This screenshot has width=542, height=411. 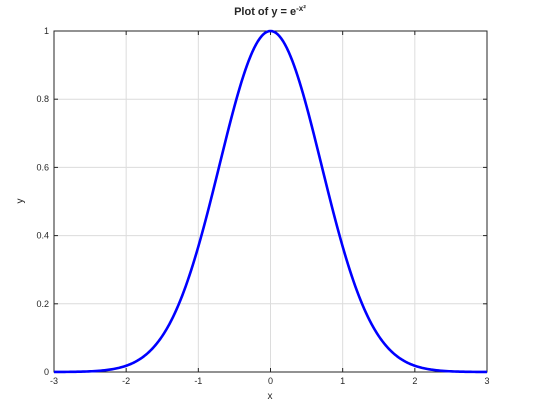 I want to click on y-tick-label: 0.2, so click(x=42, y=304).